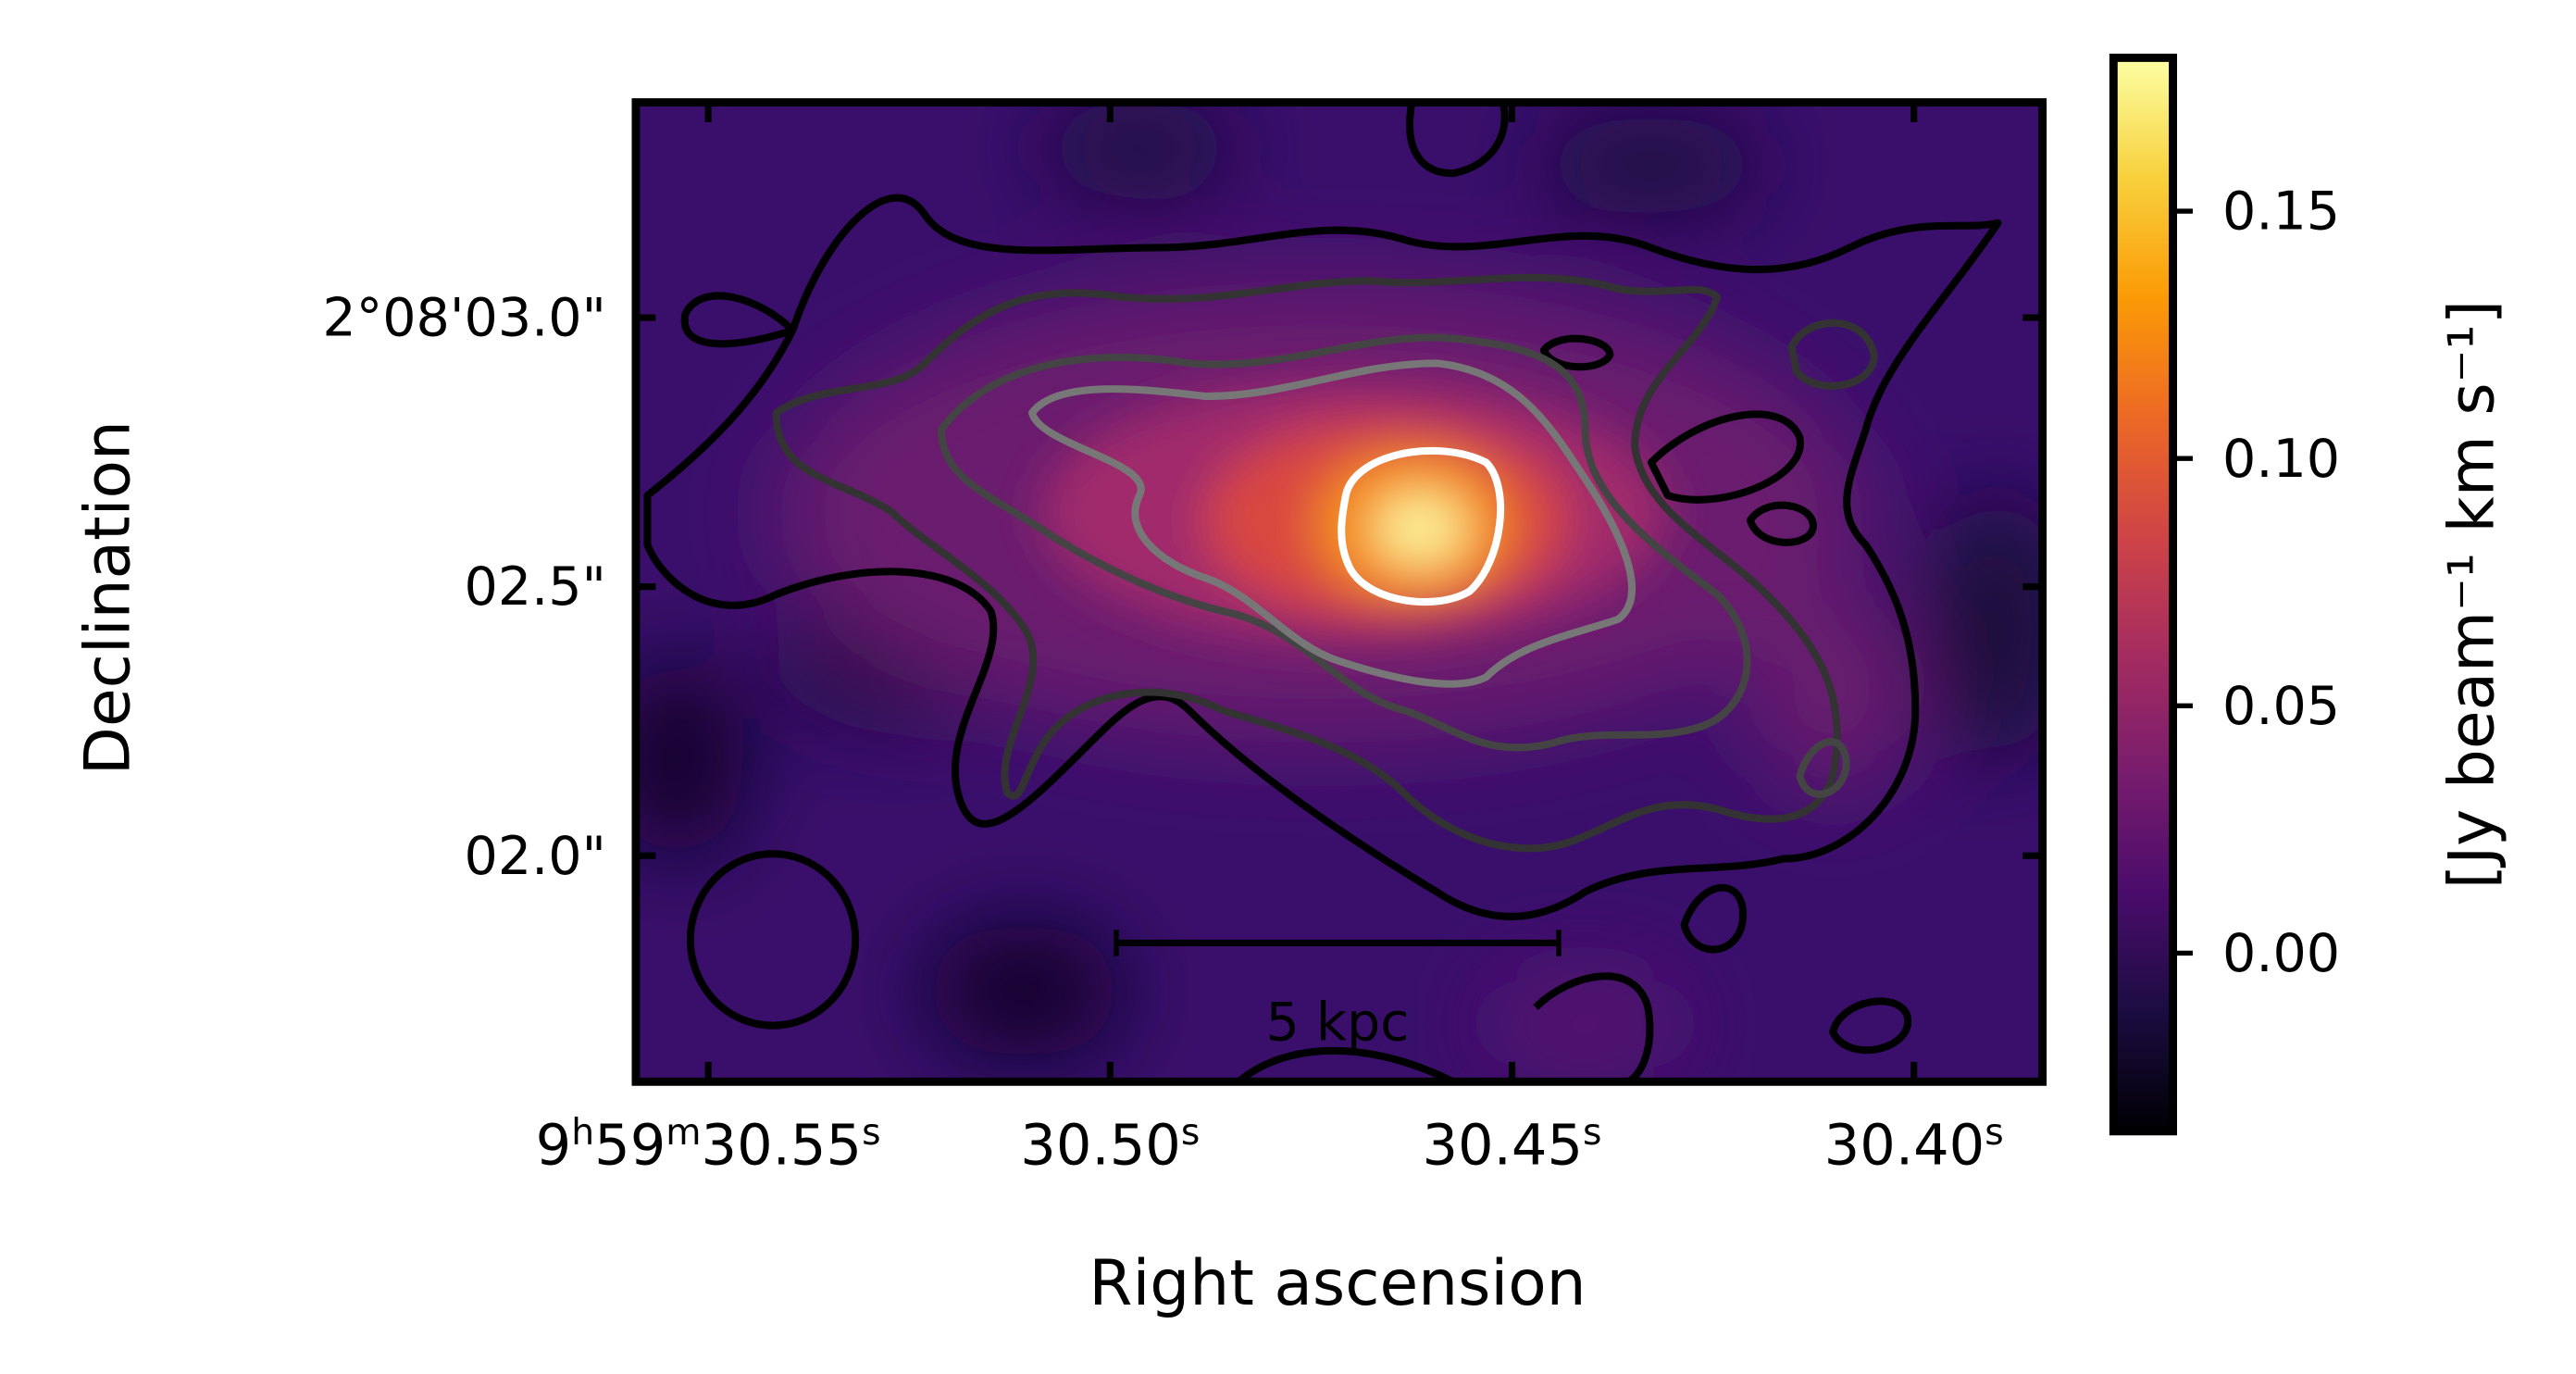  What do you see at coordinates (1110, 1145) in the screenshot?
I see `x-tick-label: 30.50s` at bounding box center [1110, 1145].